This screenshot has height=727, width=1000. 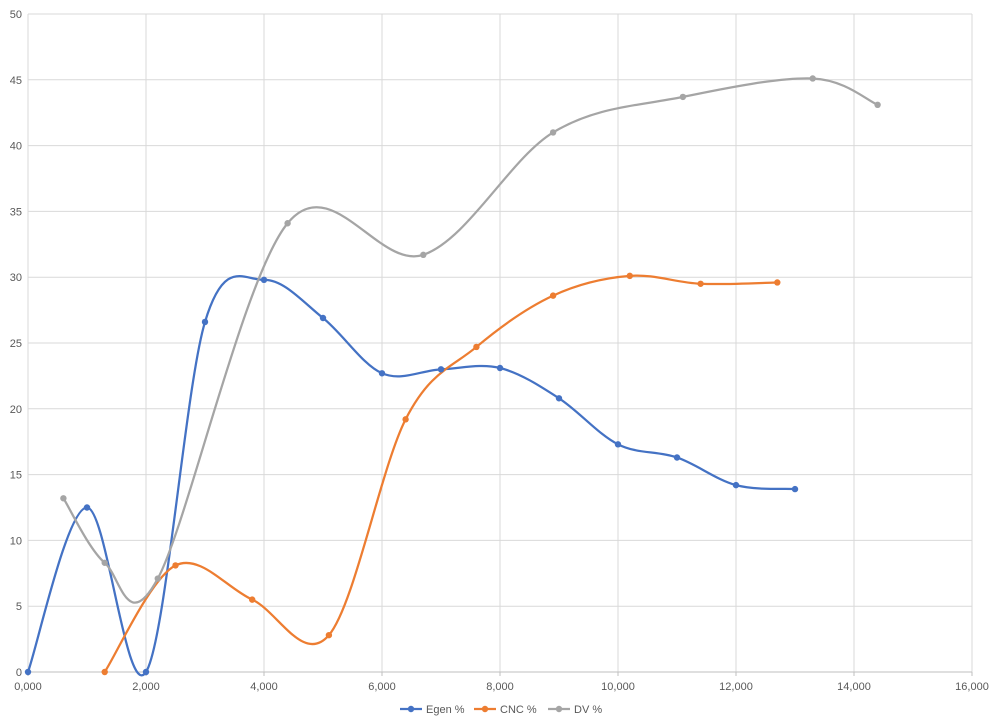 I want to click on y-tick-label: 50, so click(x=16, y=15).